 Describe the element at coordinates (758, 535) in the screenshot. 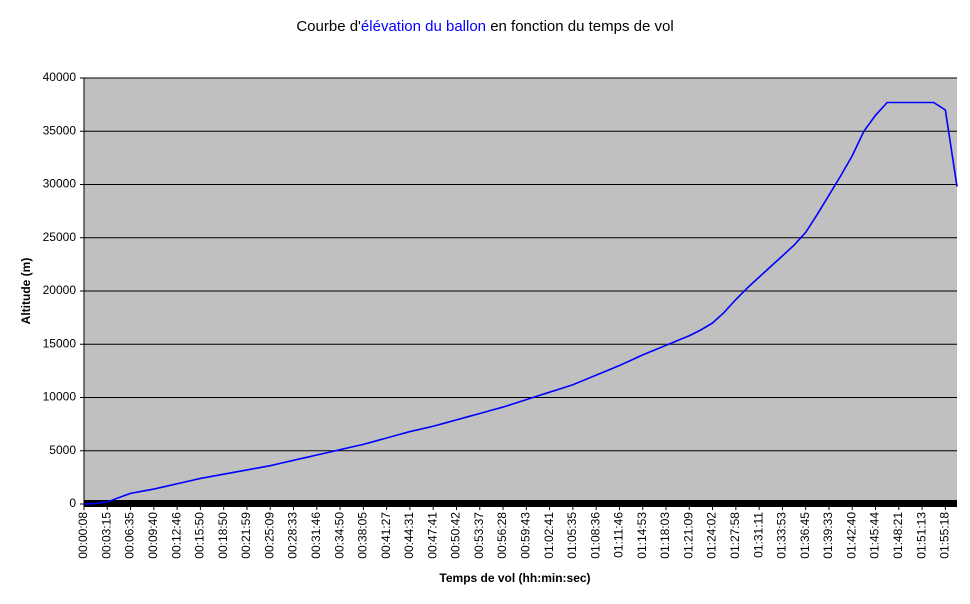

I see `x-tick-label: 01:31:11` at that location.